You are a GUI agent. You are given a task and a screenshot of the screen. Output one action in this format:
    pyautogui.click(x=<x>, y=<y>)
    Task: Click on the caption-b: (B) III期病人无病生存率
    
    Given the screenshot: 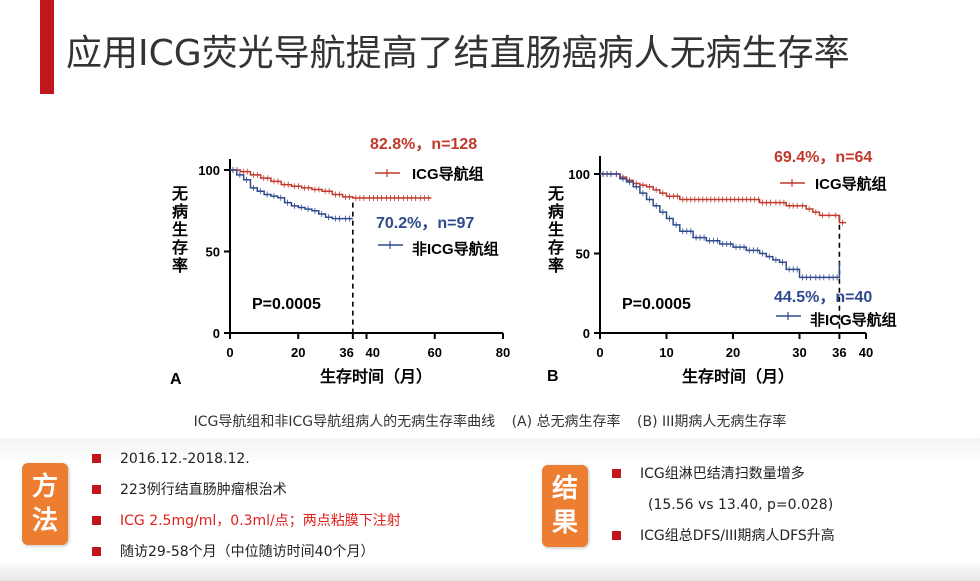 What is the action you would take?
    pyautogui.click(x=712, y=422)
    